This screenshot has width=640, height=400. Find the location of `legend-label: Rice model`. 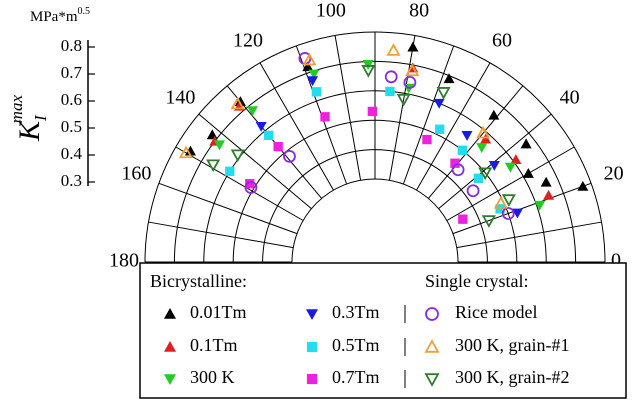

legend-label: Rice model is located at coordinates (496, 312).